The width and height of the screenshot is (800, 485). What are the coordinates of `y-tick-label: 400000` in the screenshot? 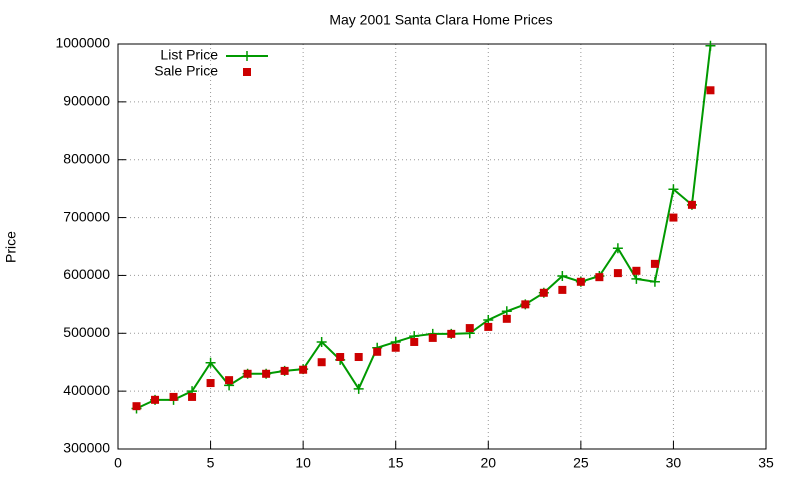 It's located at (86, 390).